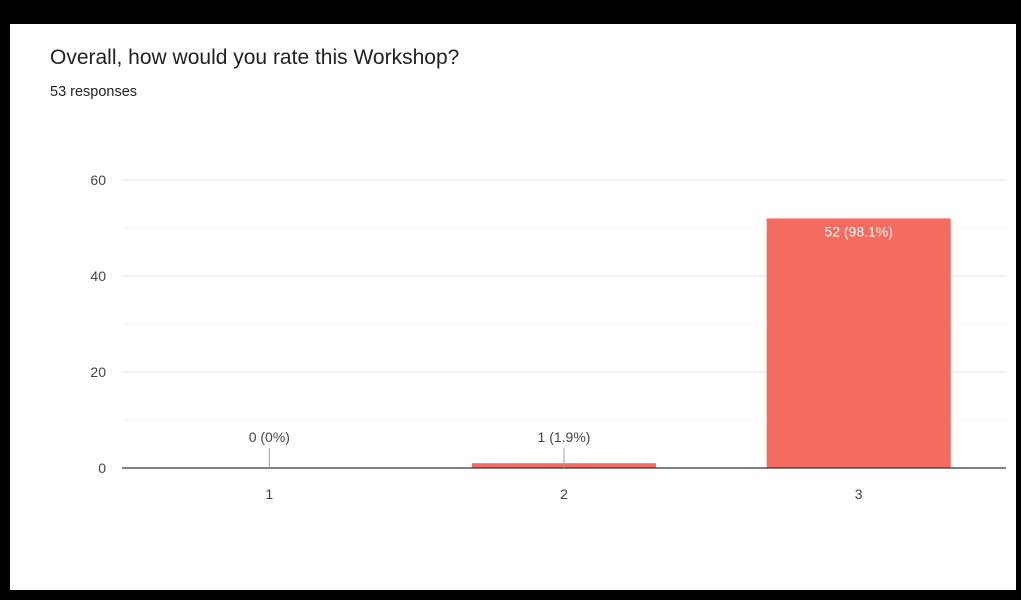 The height and width of the screenshot is (600, 1021). I want to click on response-count: 53 responses, so click(94, 92).